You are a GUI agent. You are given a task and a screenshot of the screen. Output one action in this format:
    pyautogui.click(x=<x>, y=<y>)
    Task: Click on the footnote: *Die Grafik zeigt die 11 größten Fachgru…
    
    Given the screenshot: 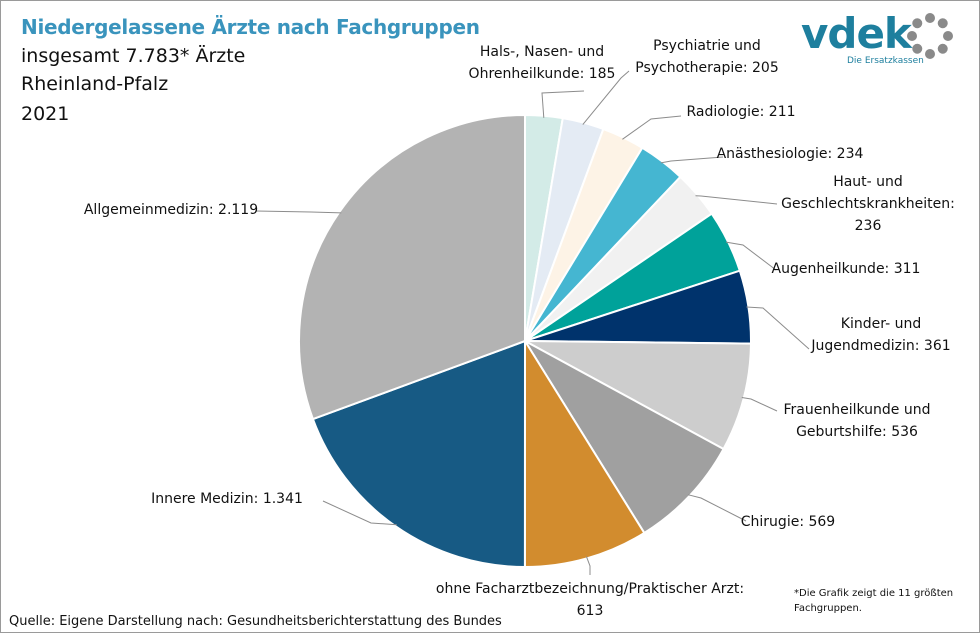 What is the action you would take?
    pyautogui.click(x=873, y=601)
    